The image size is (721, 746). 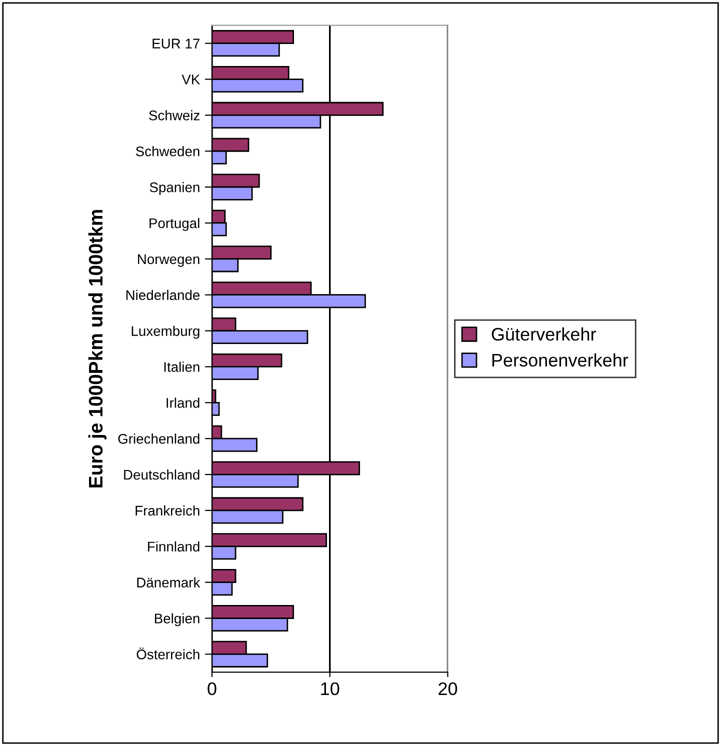 What do you see at coordinates (168, 151) in the screenshot?
I see `y-tick-label: Schweden` at bounding box center [168, 151].